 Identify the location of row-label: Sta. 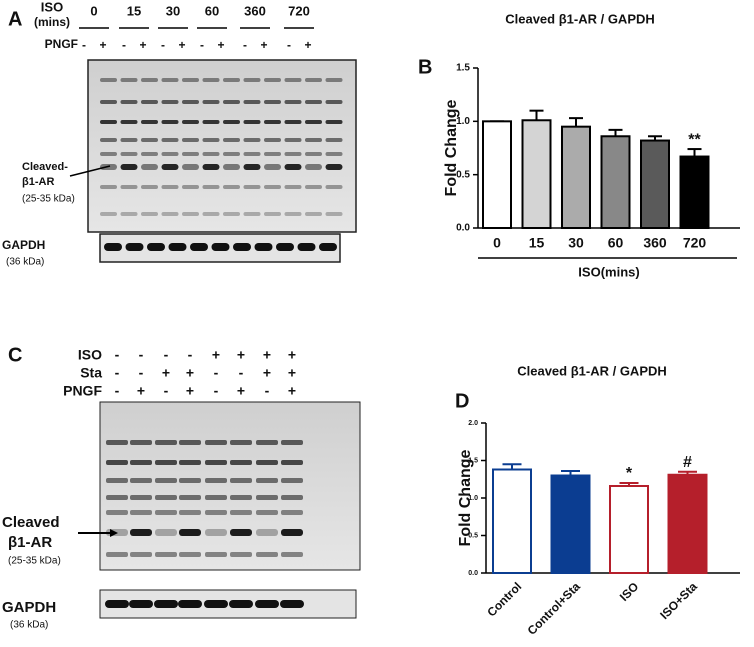
(91, 373).